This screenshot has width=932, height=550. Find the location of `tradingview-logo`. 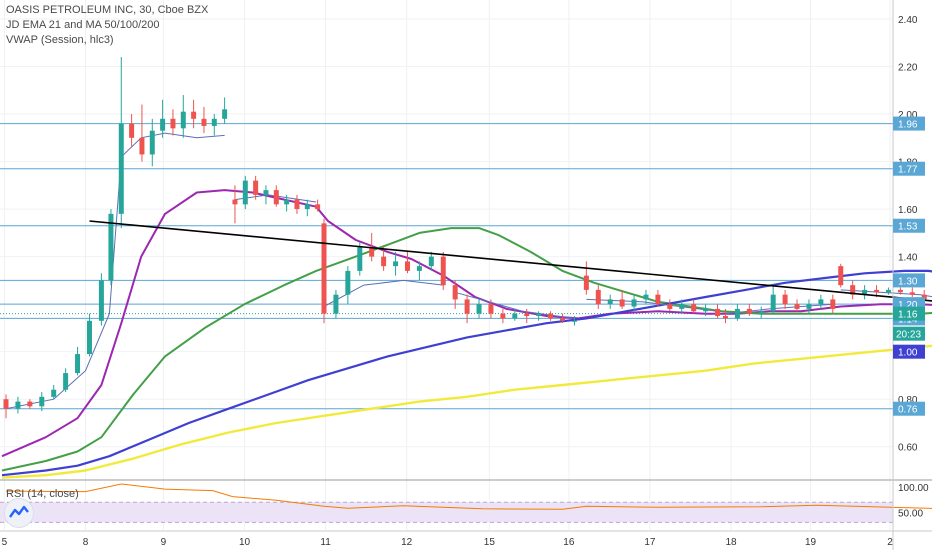

tradingview-logo is located at coordinates (19, 513).